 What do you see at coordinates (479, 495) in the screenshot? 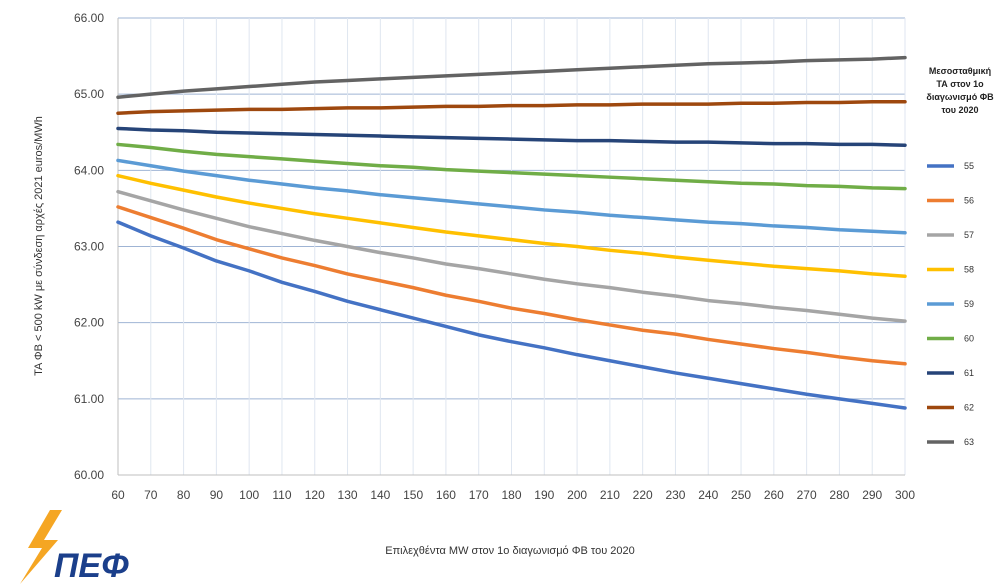
I see `x-tick-label: 170` at bounding box center [479, 495].